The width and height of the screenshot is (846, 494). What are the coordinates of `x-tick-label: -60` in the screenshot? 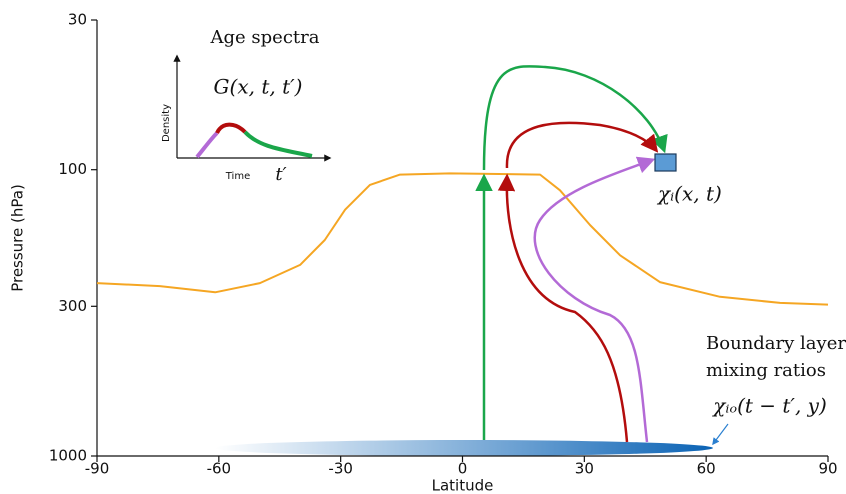 It's located at (219, 469).